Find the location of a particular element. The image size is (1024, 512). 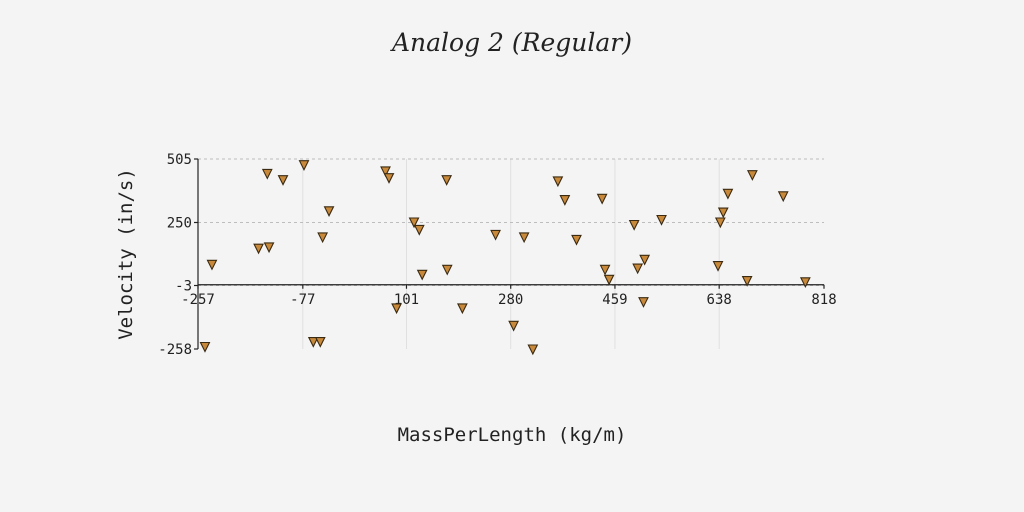

x-tick-label: 818 is located at coordinates (823, 300).